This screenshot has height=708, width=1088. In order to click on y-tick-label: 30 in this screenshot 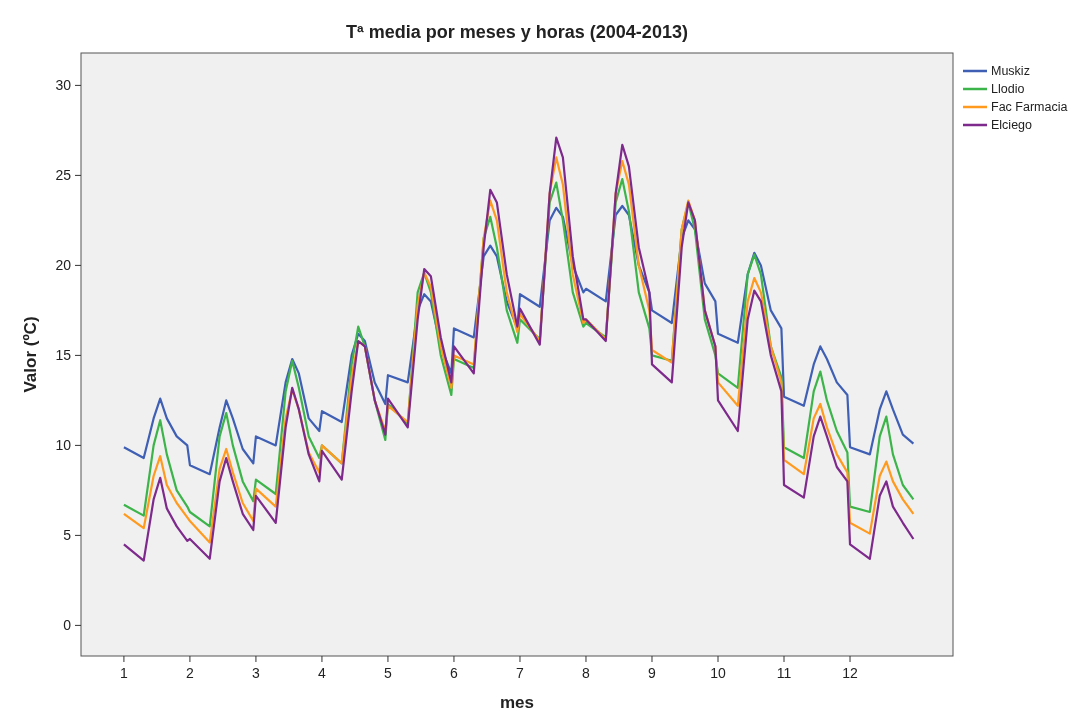, I will do `click(63, 85)`.